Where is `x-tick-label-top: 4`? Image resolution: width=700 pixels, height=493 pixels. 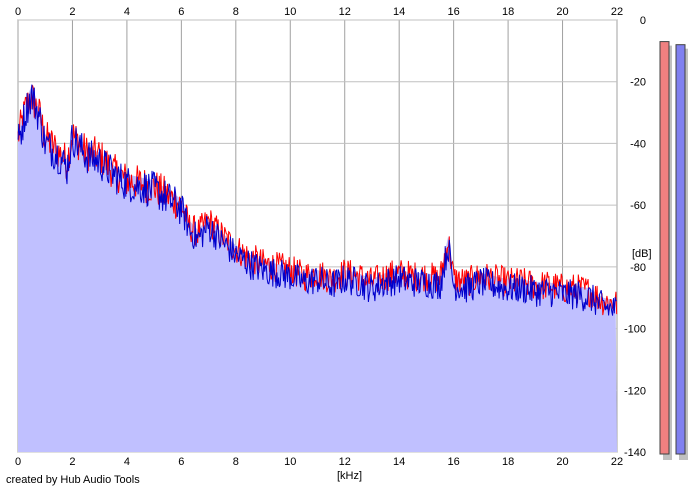
x-tick-label-top: 4 is located at coordinates (127, 12).